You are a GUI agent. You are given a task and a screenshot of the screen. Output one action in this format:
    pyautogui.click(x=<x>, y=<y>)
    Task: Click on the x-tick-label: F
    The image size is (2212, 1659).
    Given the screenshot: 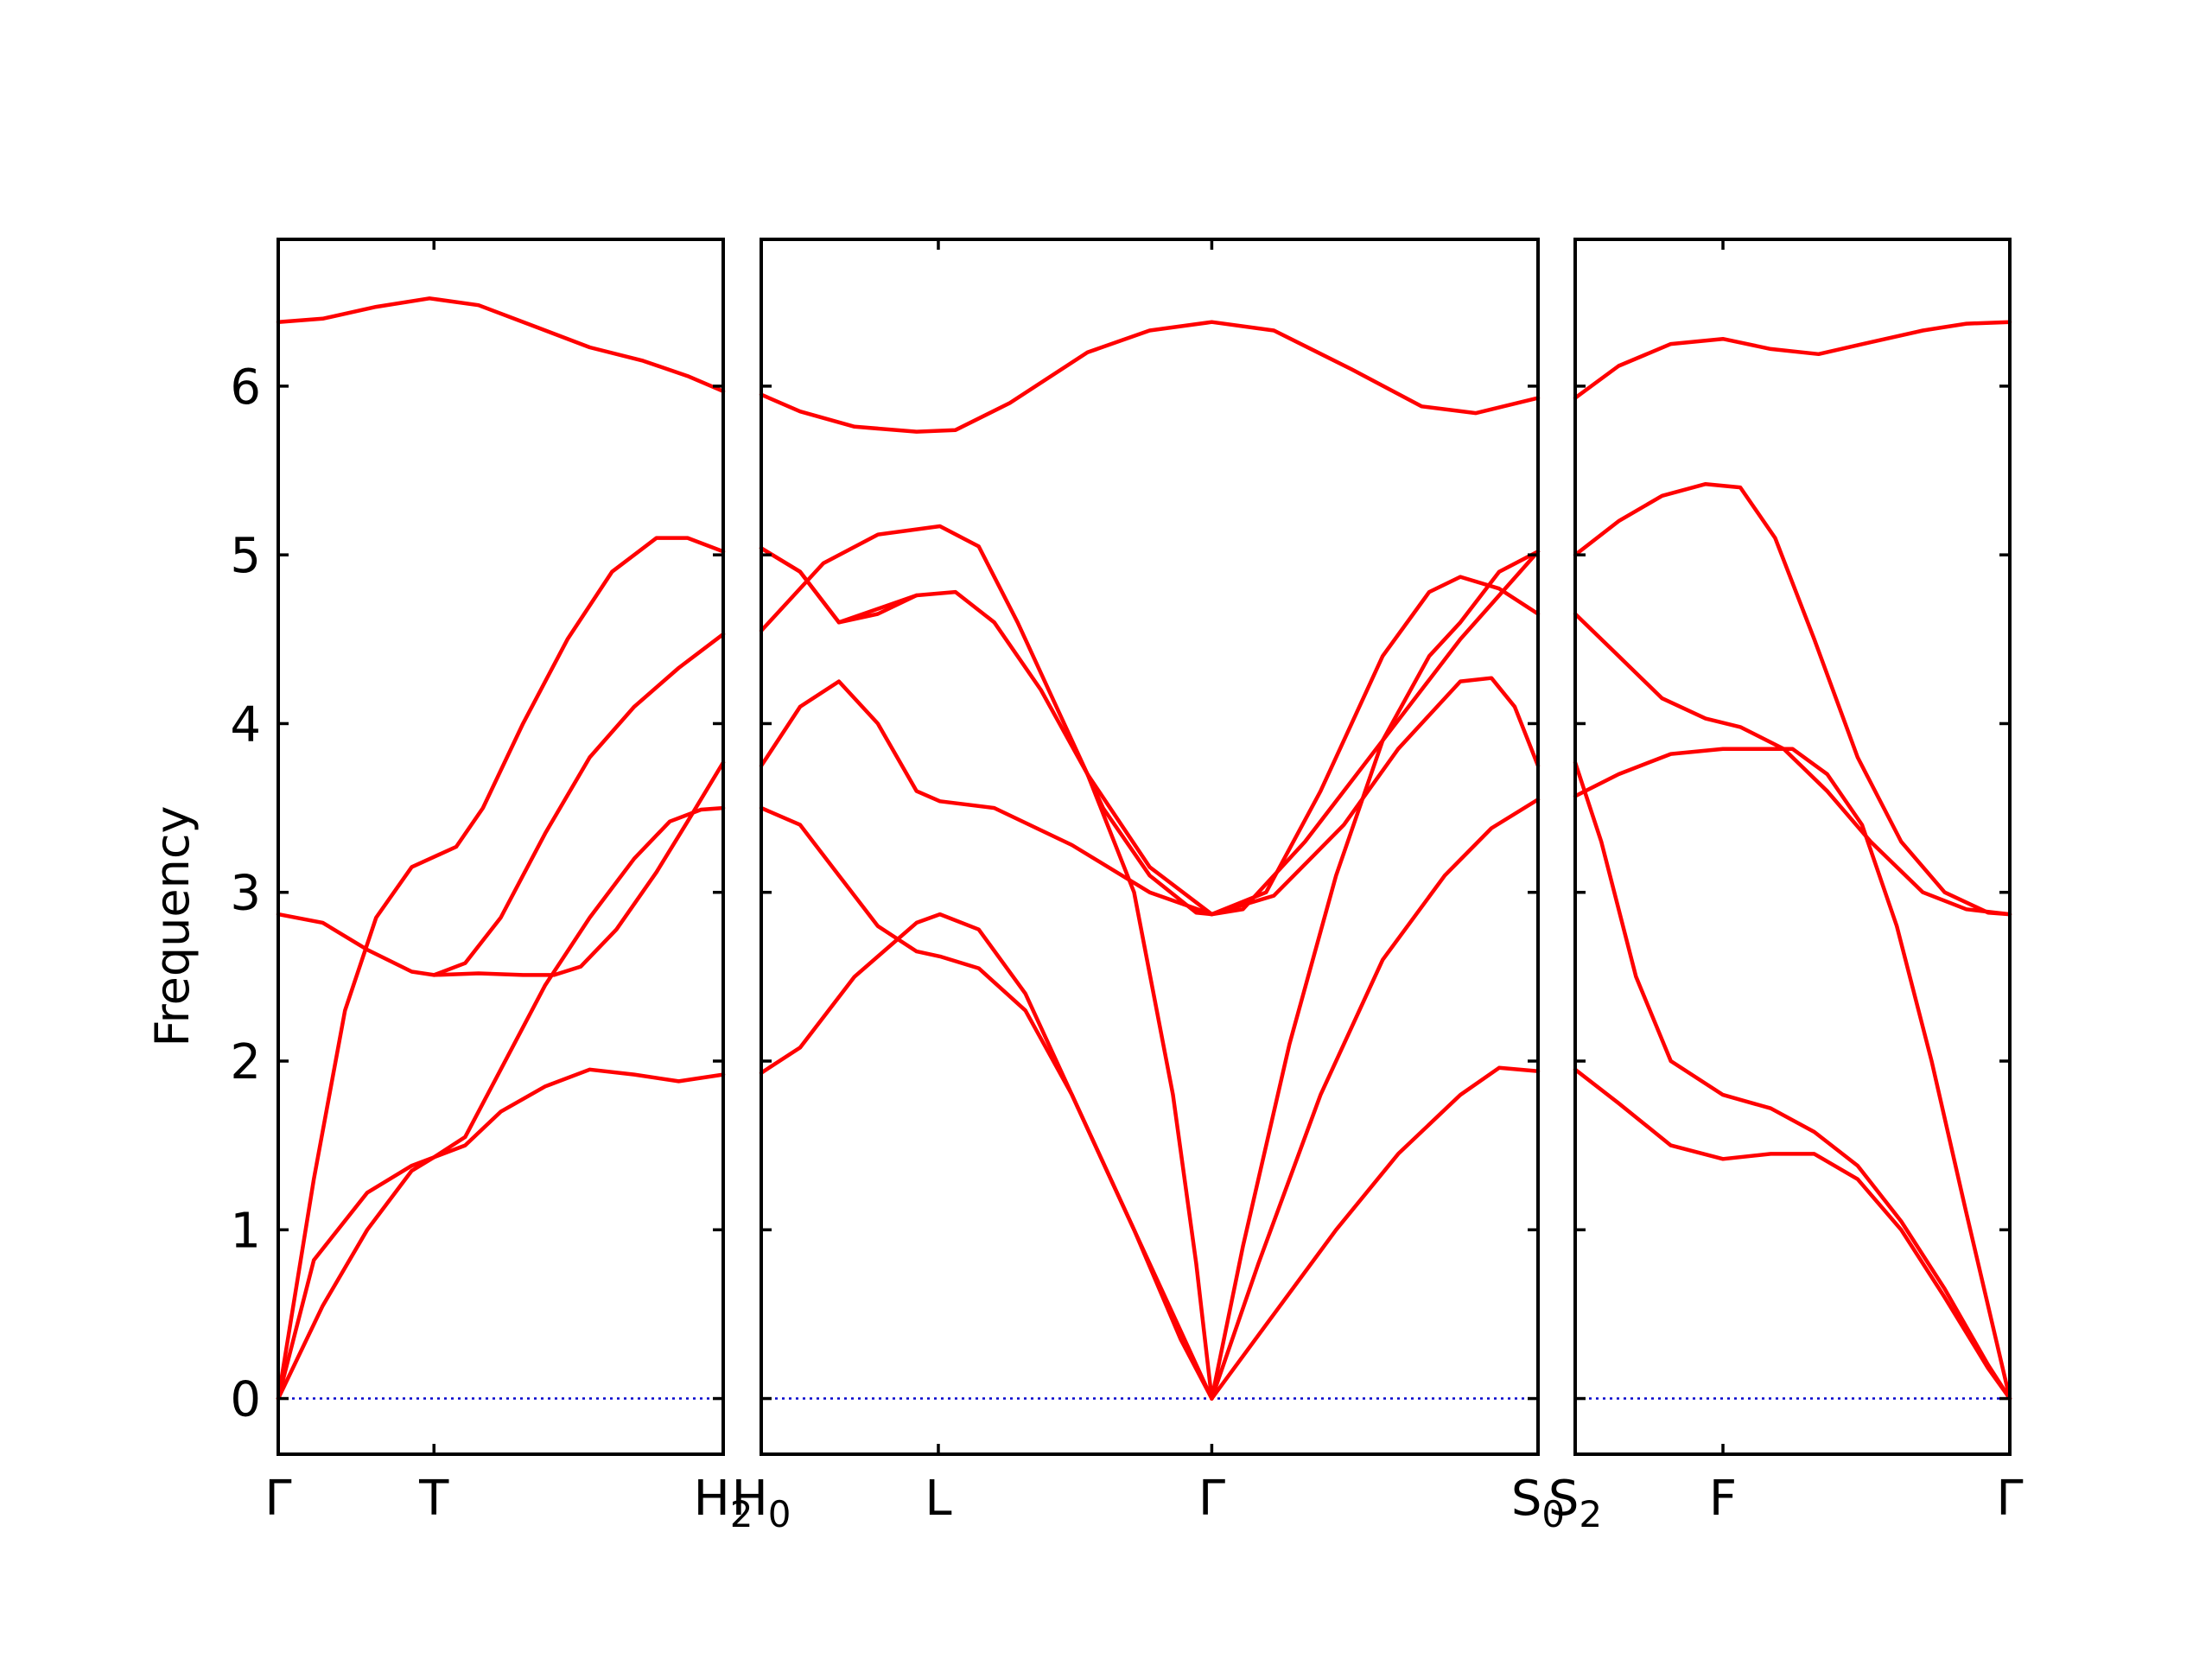 What is the action you would take?
    pyautogui.click(x=1723, y=1499)
    